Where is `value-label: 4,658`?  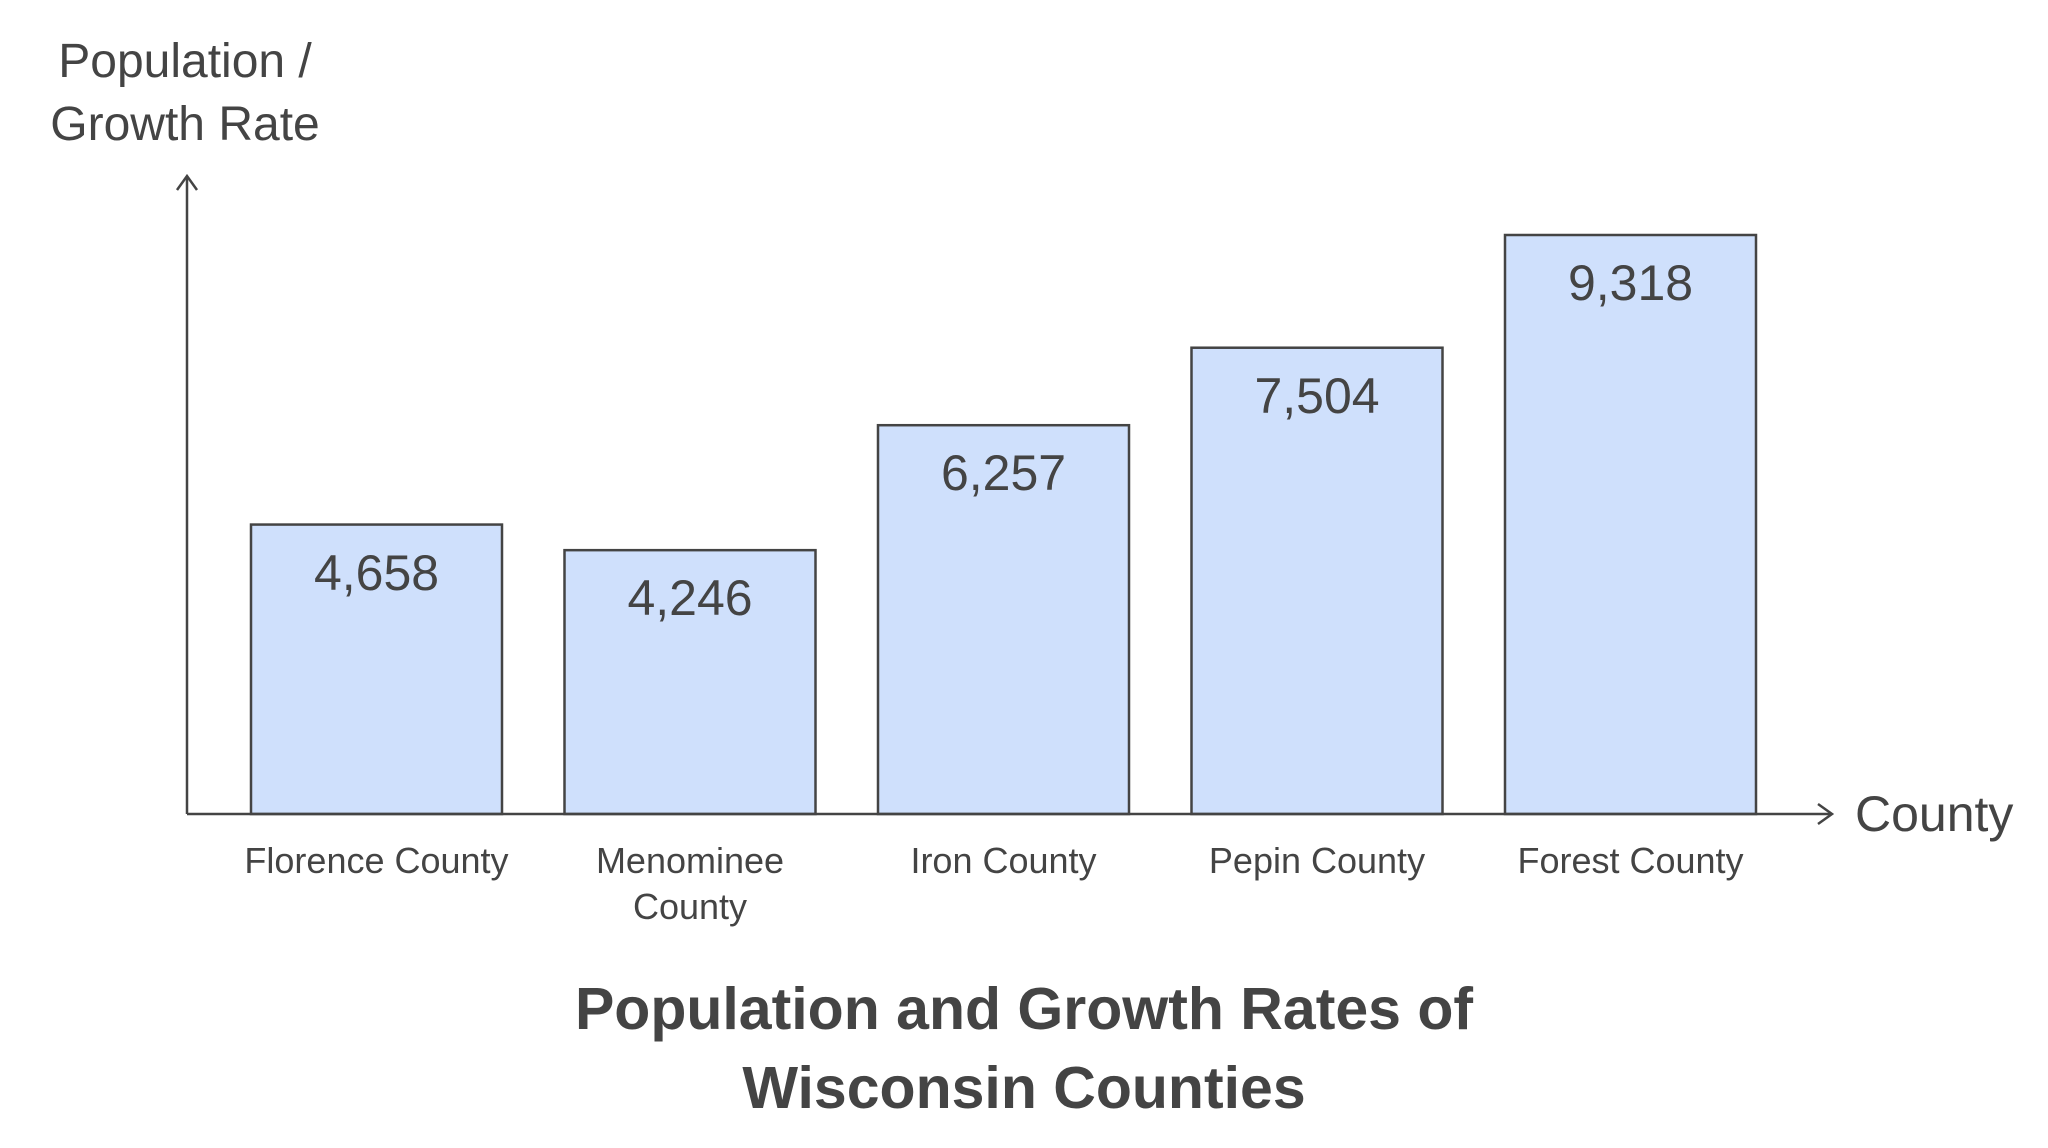
value-label: 4,658 is located at coordinates (376, 572).